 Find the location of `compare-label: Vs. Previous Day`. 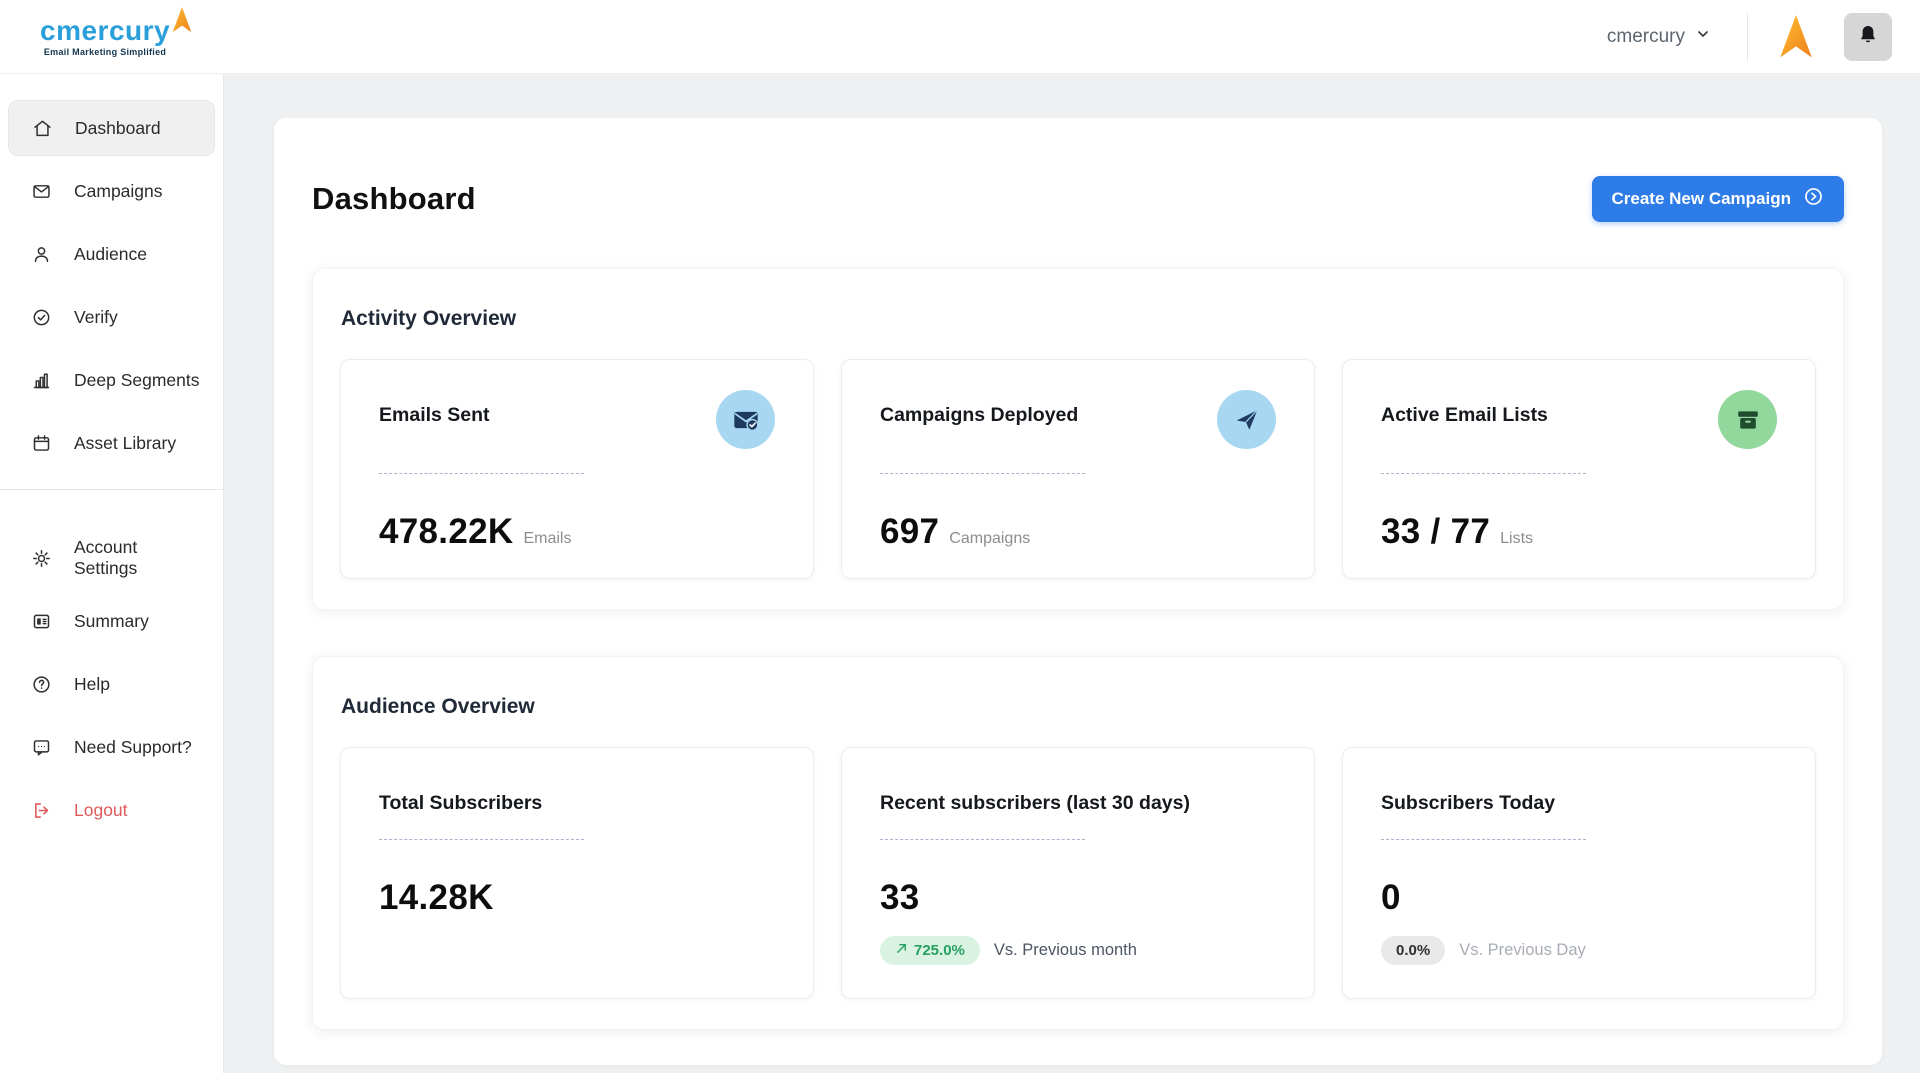

compare-label: Vs. Previous Day is located at coordinates (1522, 950).